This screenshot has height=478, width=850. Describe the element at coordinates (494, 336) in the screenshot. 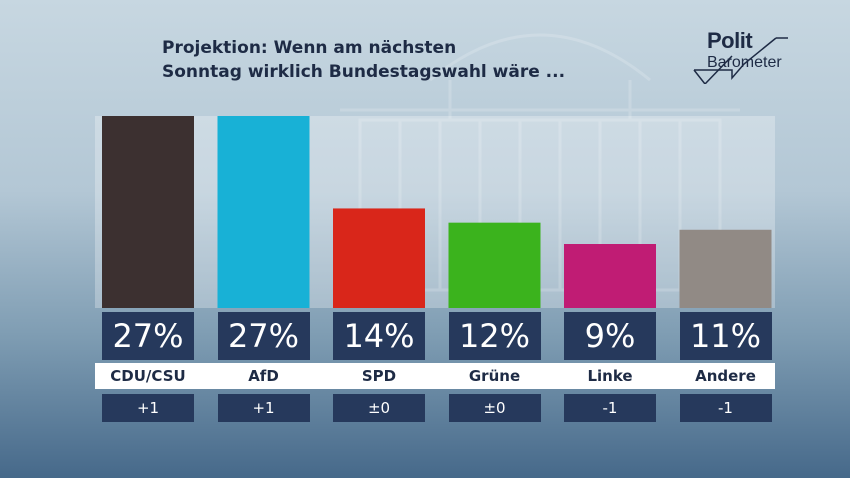

I see `value-label: 12%` at that location.